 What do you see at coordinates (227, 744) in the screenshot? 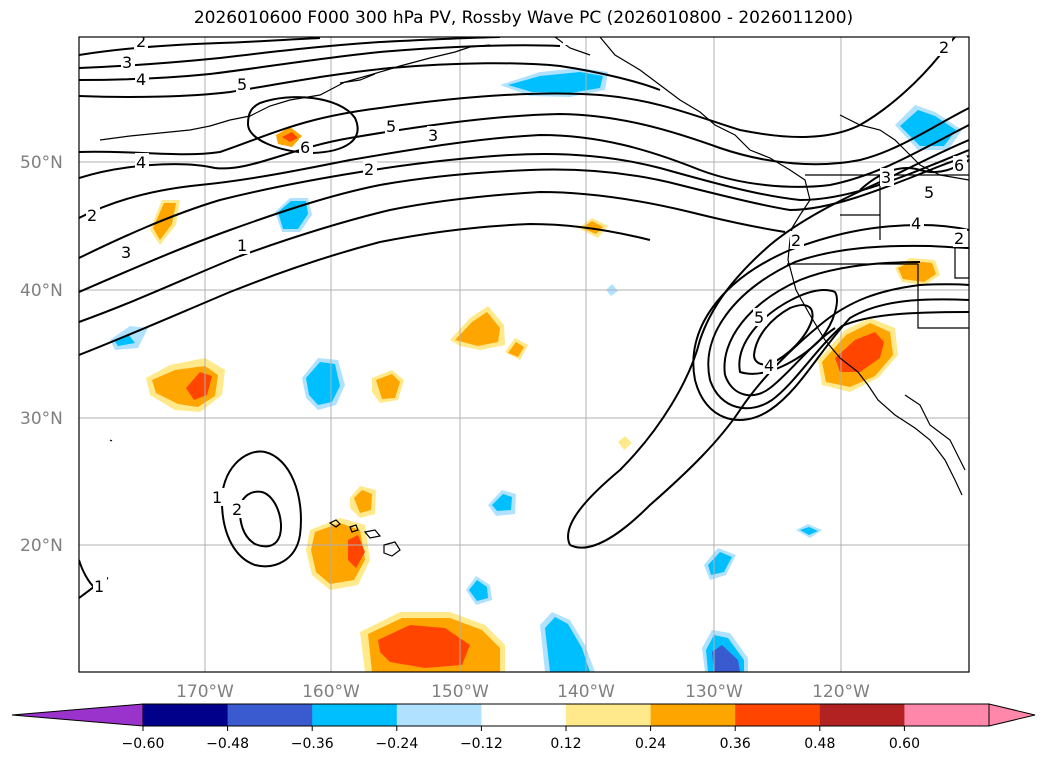
I see `colorbar-tick-label: −0.48` at bounding box center [227, 744].